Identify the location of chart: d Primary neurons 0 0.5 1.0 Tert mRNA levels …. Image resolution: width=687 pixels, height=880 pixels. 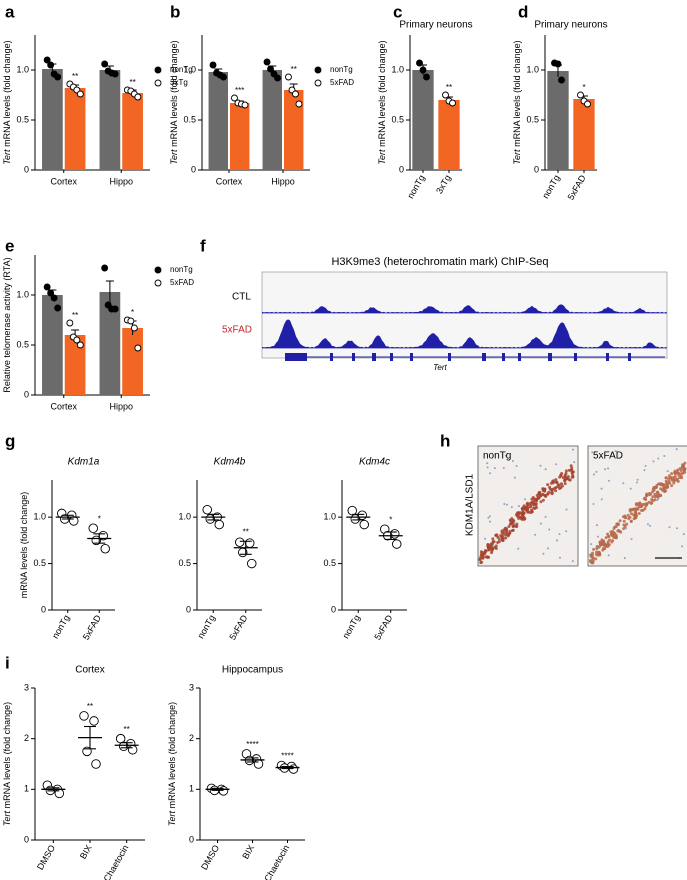
(559, 101).